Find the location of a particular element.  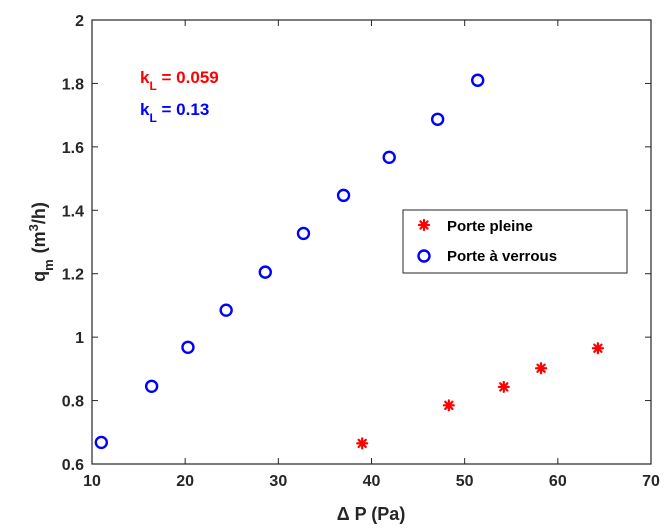

legend-circle-marker is located at coordinates (424, 256).